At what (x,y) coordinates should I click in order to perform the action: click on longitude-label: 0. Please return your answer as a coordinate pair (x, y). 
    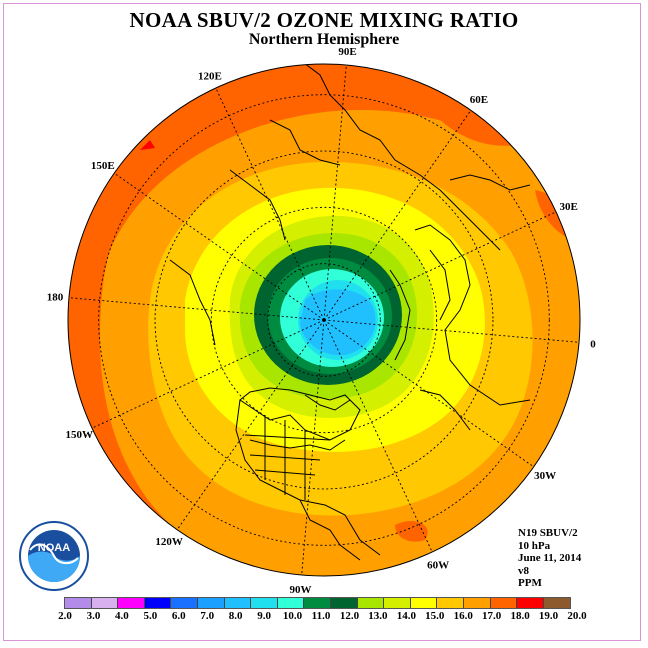
    Looking at the image, I should click on (593, 345).